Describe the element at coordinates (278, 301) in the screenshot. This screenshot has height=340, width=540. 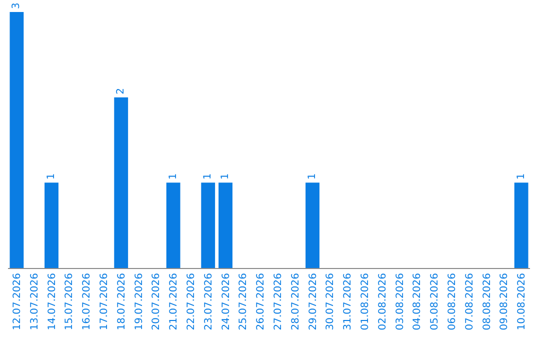
I see `x-tick-label: 27.07.2026` at that location.